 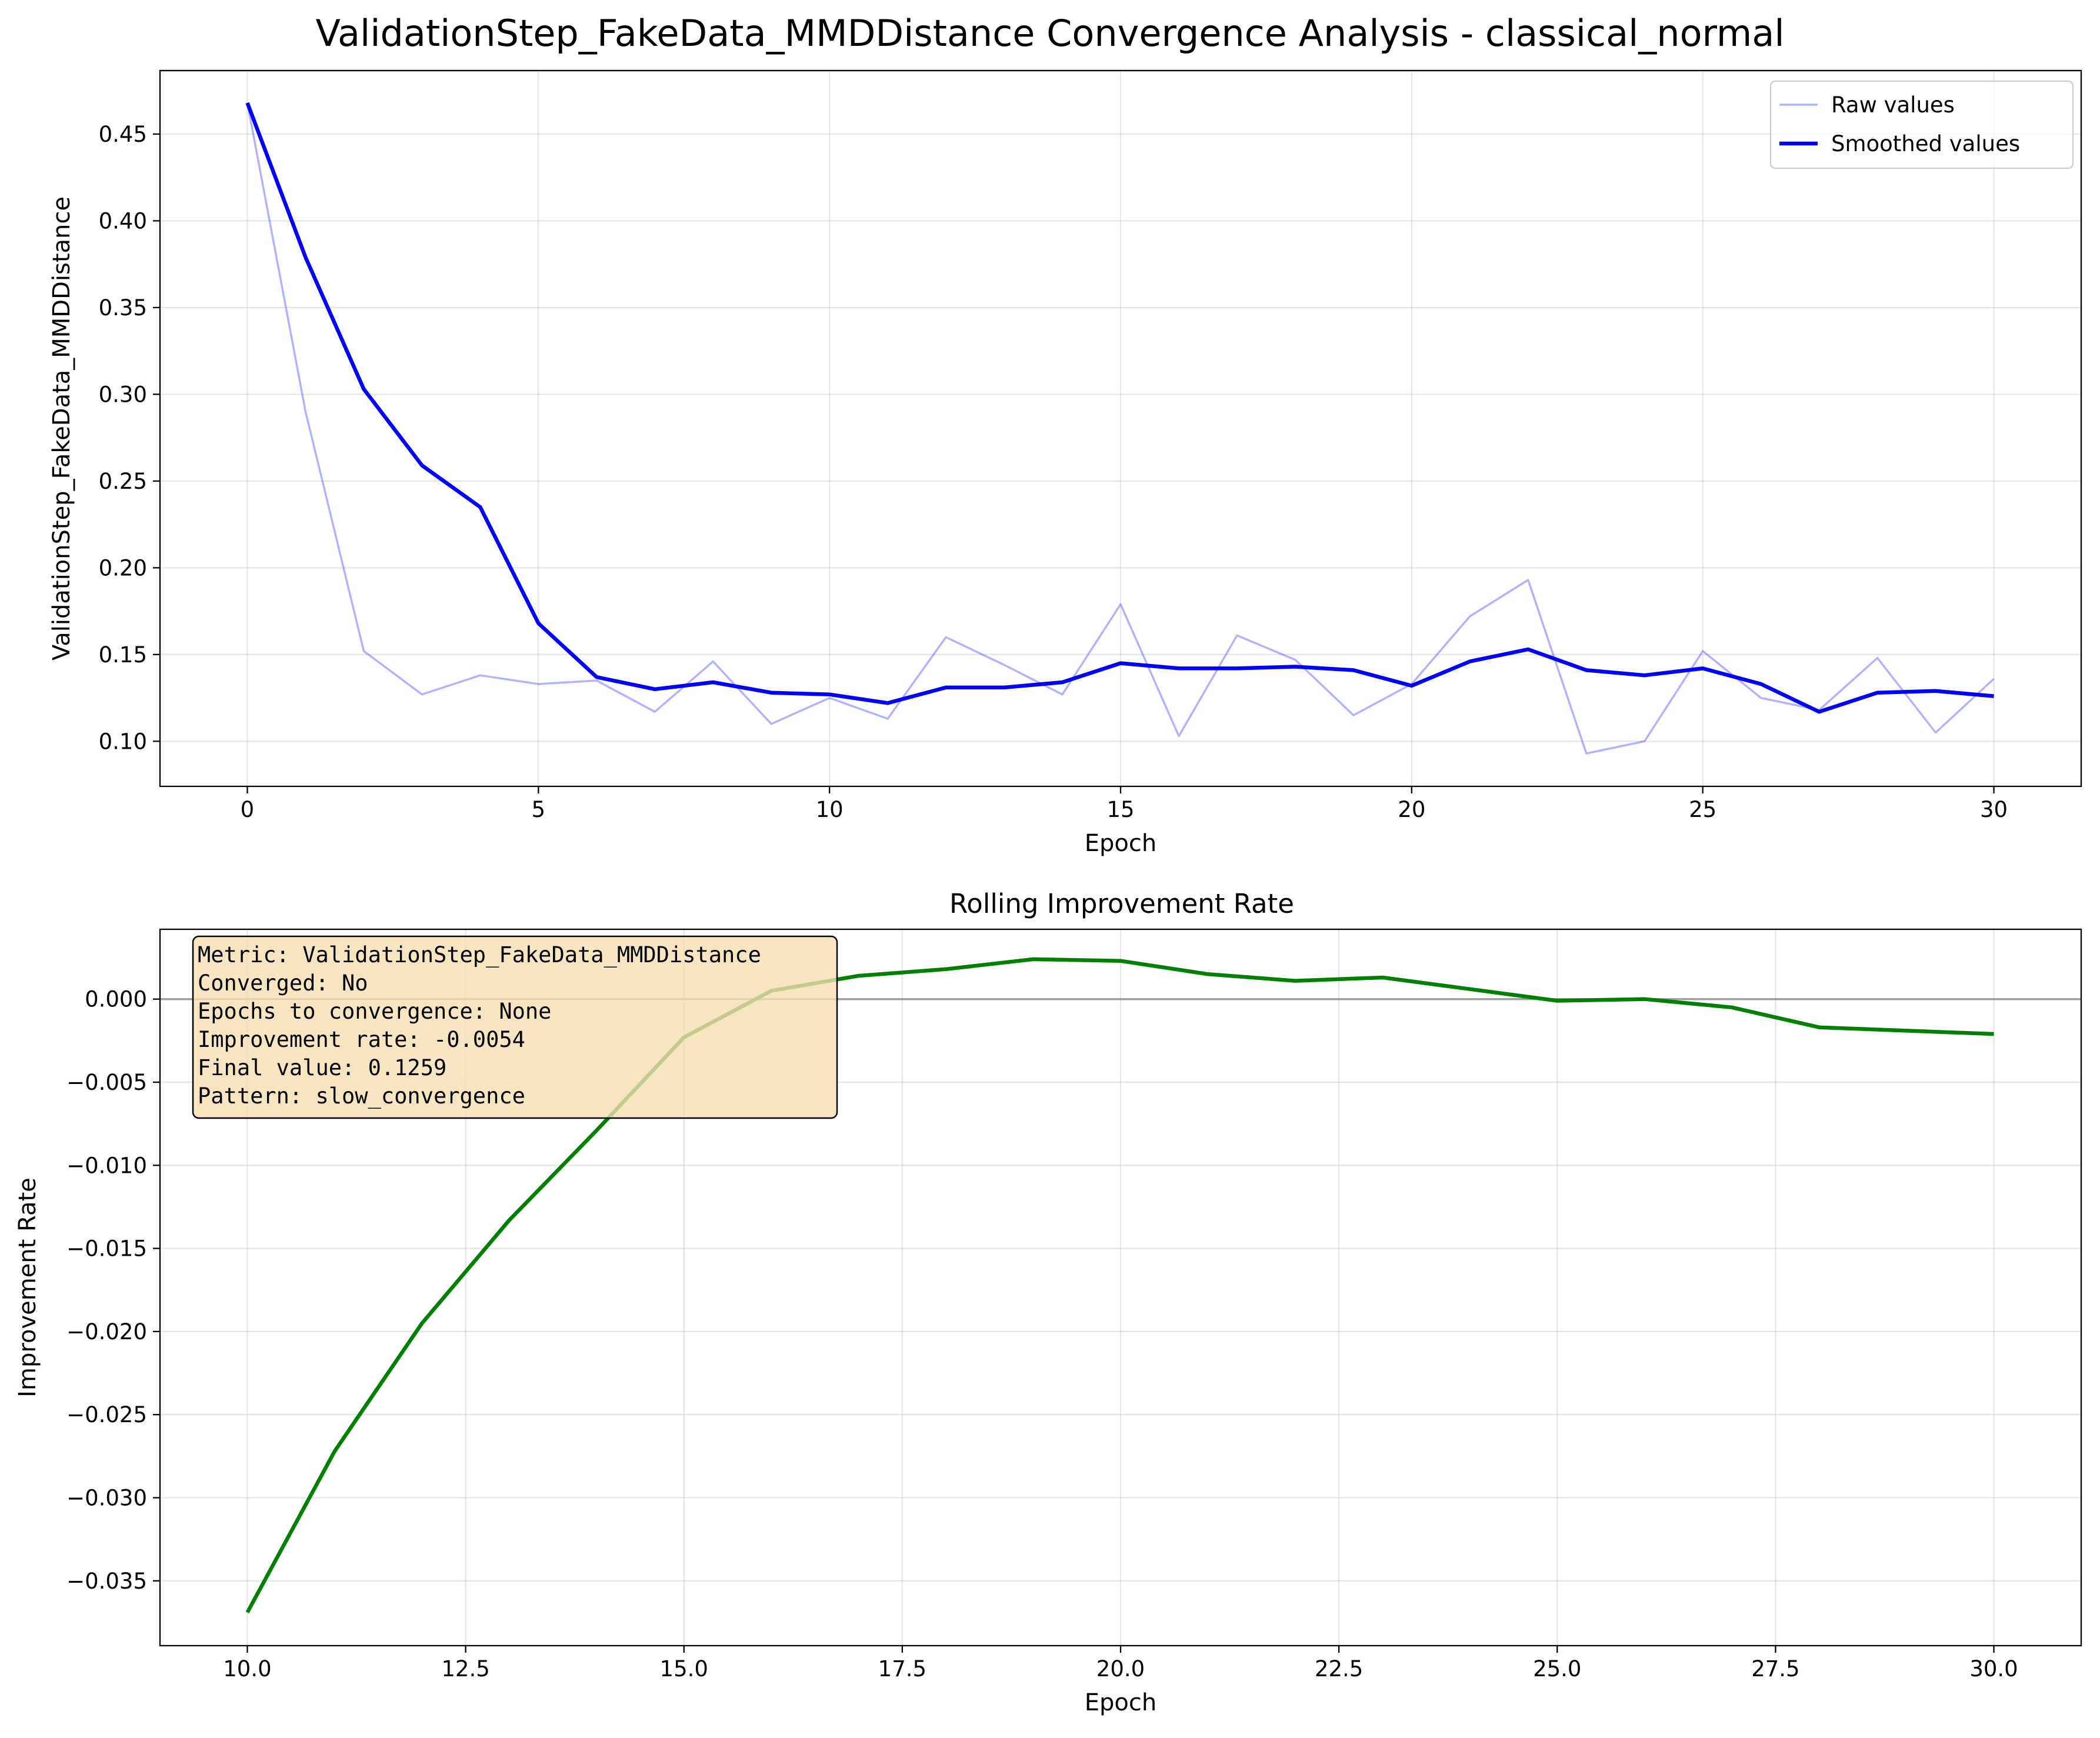 What do you see at coordinates (1120, 1669) in the screenshot?
I see `x-tick-label: 20.0` at bounding box center [1120, 1669].